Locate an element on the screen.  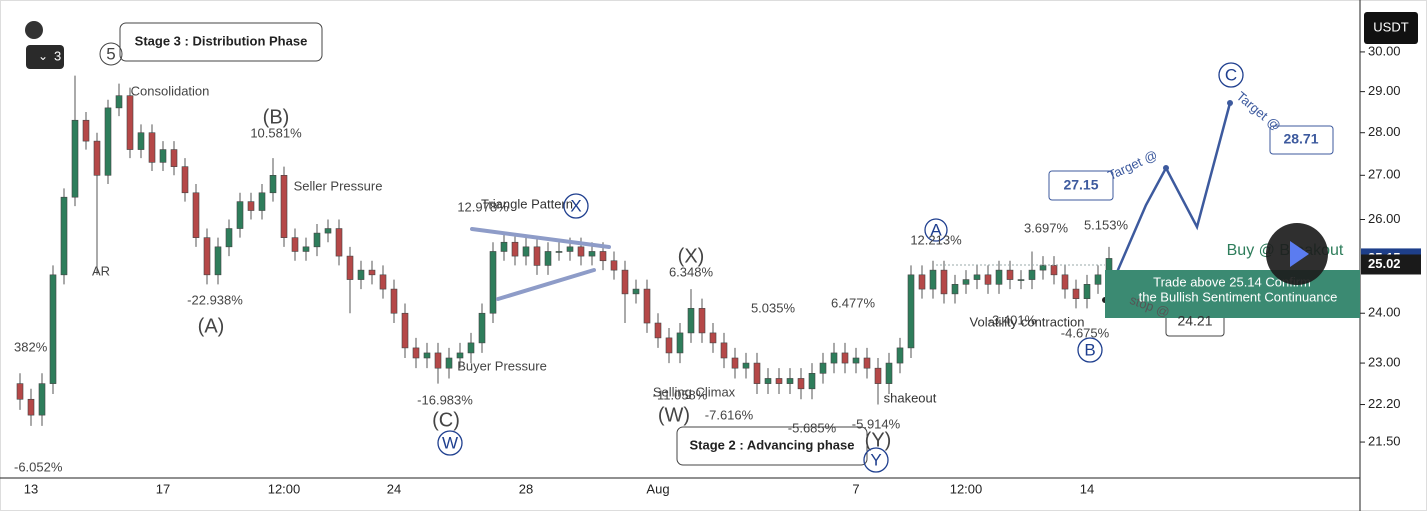
x-tick-label: 17 is located at coordinates (163, 488).